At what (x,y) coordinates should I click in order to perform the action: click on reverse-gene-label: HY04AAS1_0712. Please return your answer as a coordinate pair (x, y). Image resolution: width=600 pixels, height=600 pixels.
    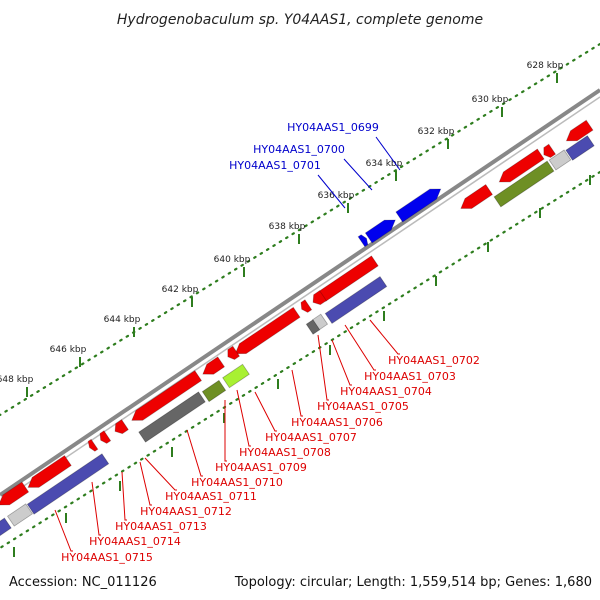
    Looking at the image, I should click on (186, 511).